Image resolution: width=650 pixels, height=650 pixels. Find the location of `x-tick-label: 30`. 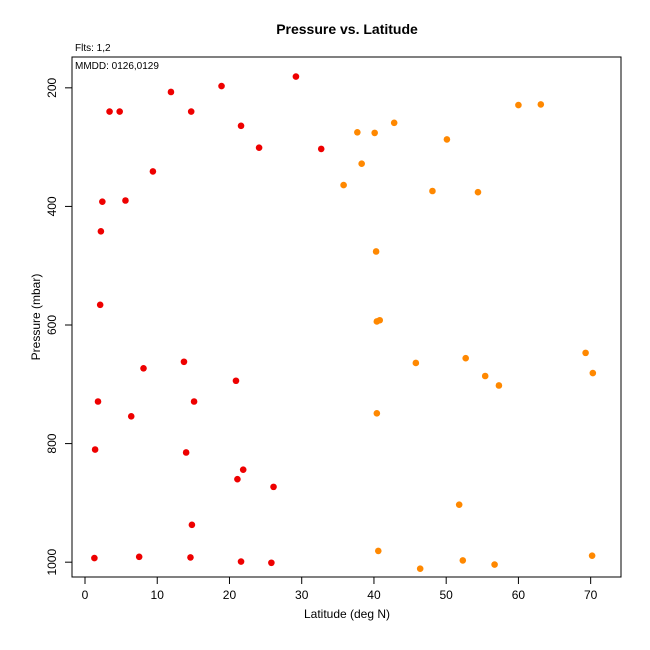

x-tick-label: 30 is located at coordinates (302, 595).